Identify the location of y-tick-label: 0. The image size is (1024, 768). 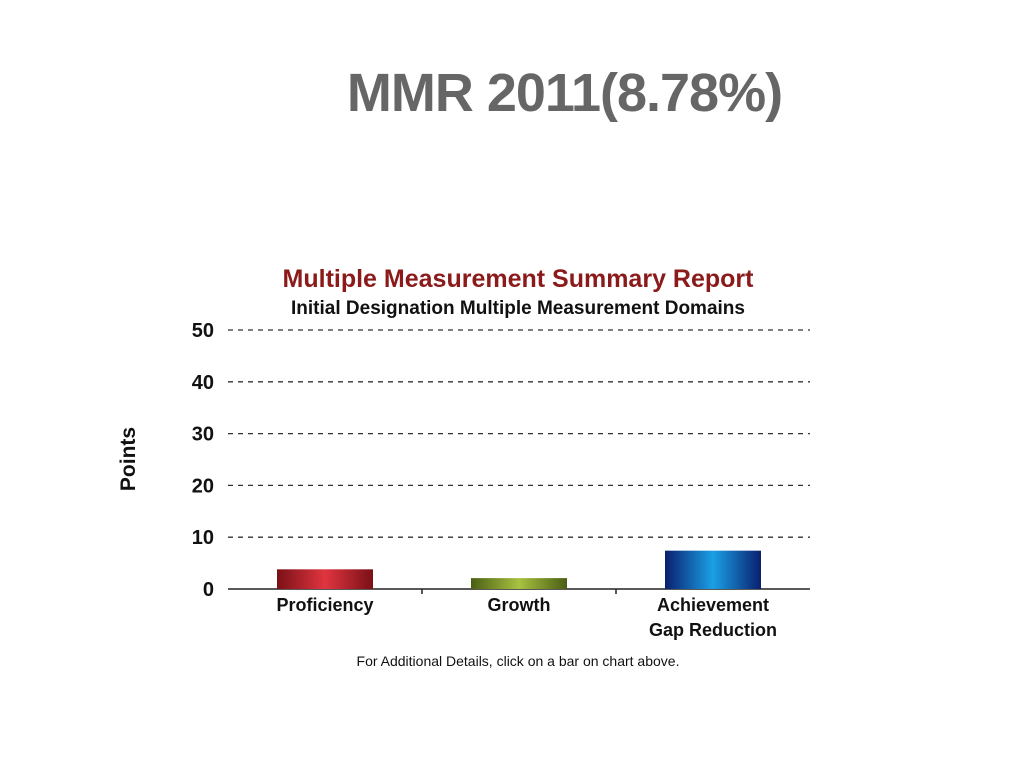
(208, 590).